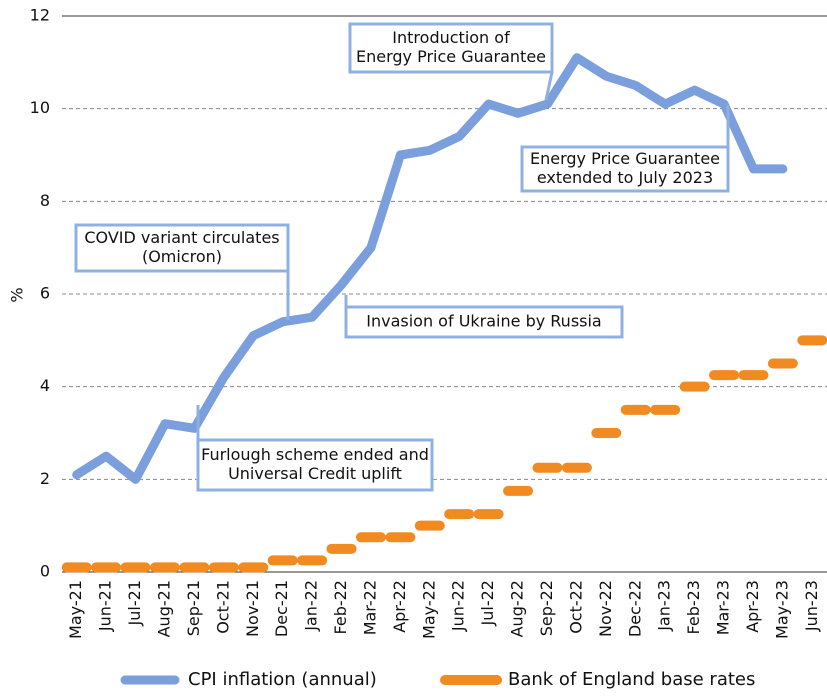  I want to click on annotation-text: Furlough scheme ended and, so click(315, 454).